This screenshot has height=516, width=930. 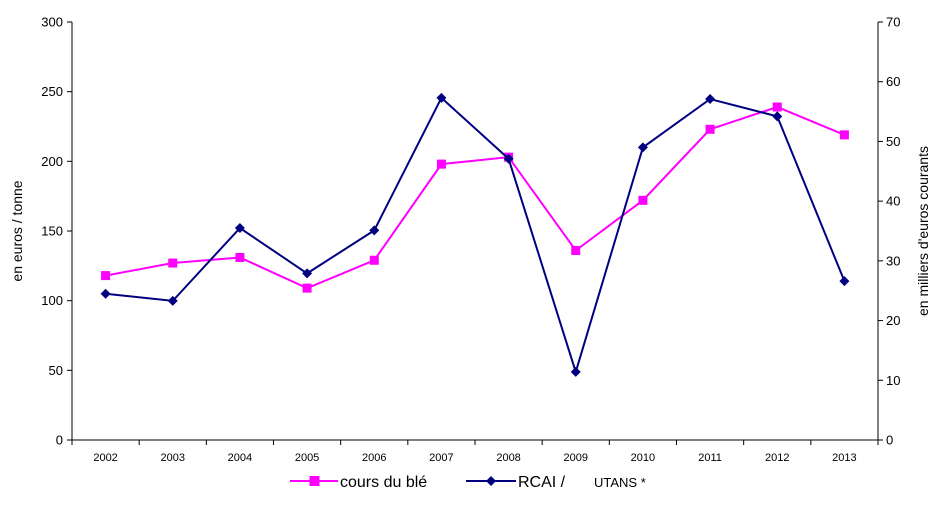 I want to click on x-tick-label: 2004, so click(x=240, y=458).